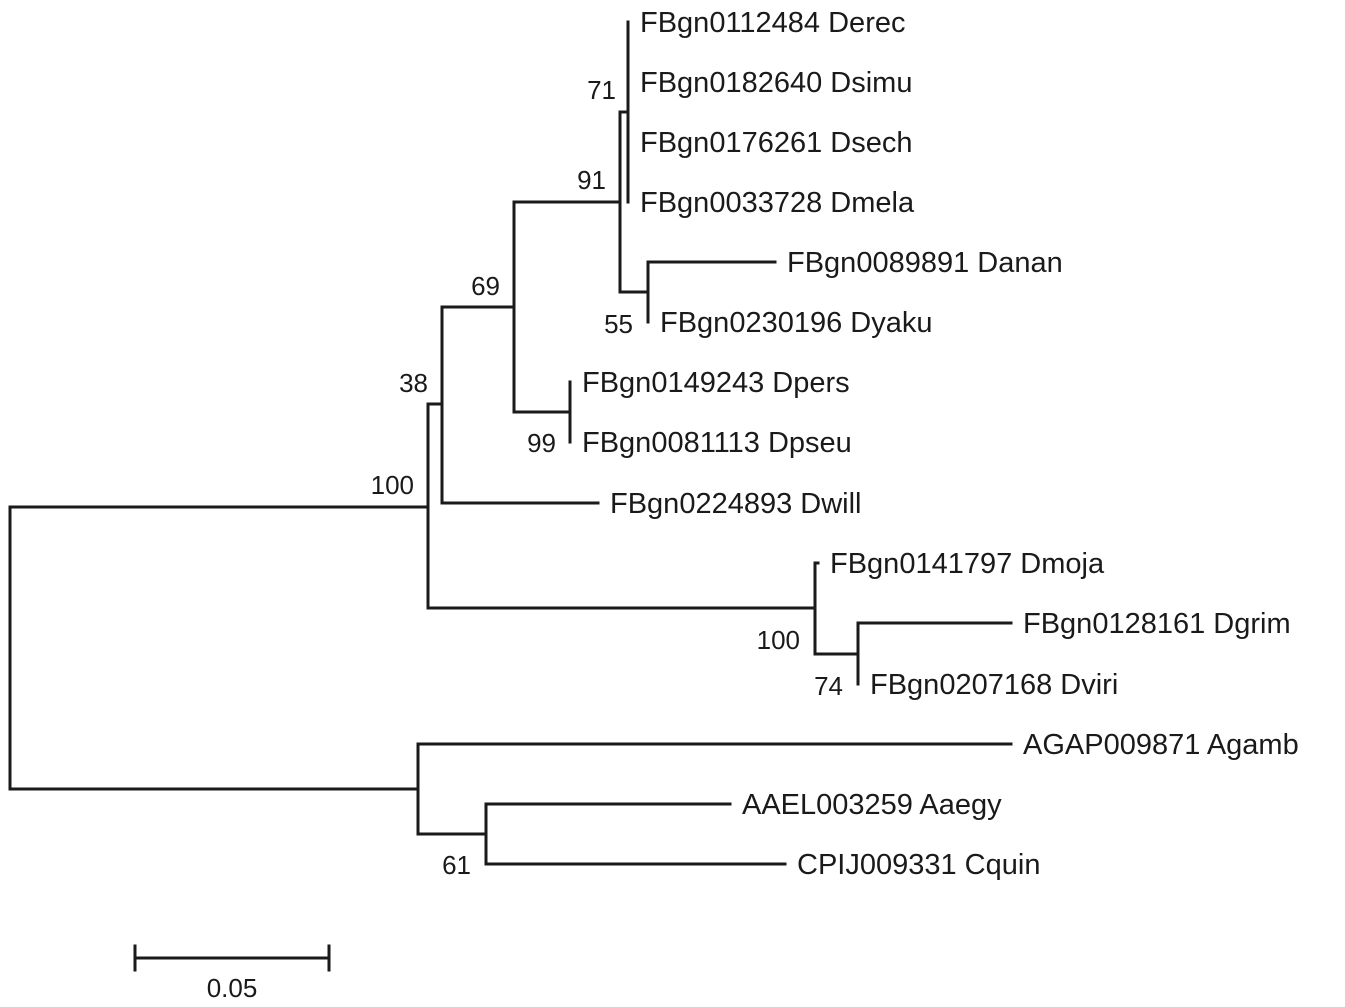 Image resolution: width=1345 pixels, height=1007 pixels. Describe the element at coordinates (232, 988) in the screenshot. I see `scale-bar-label: 0.05` at that location.